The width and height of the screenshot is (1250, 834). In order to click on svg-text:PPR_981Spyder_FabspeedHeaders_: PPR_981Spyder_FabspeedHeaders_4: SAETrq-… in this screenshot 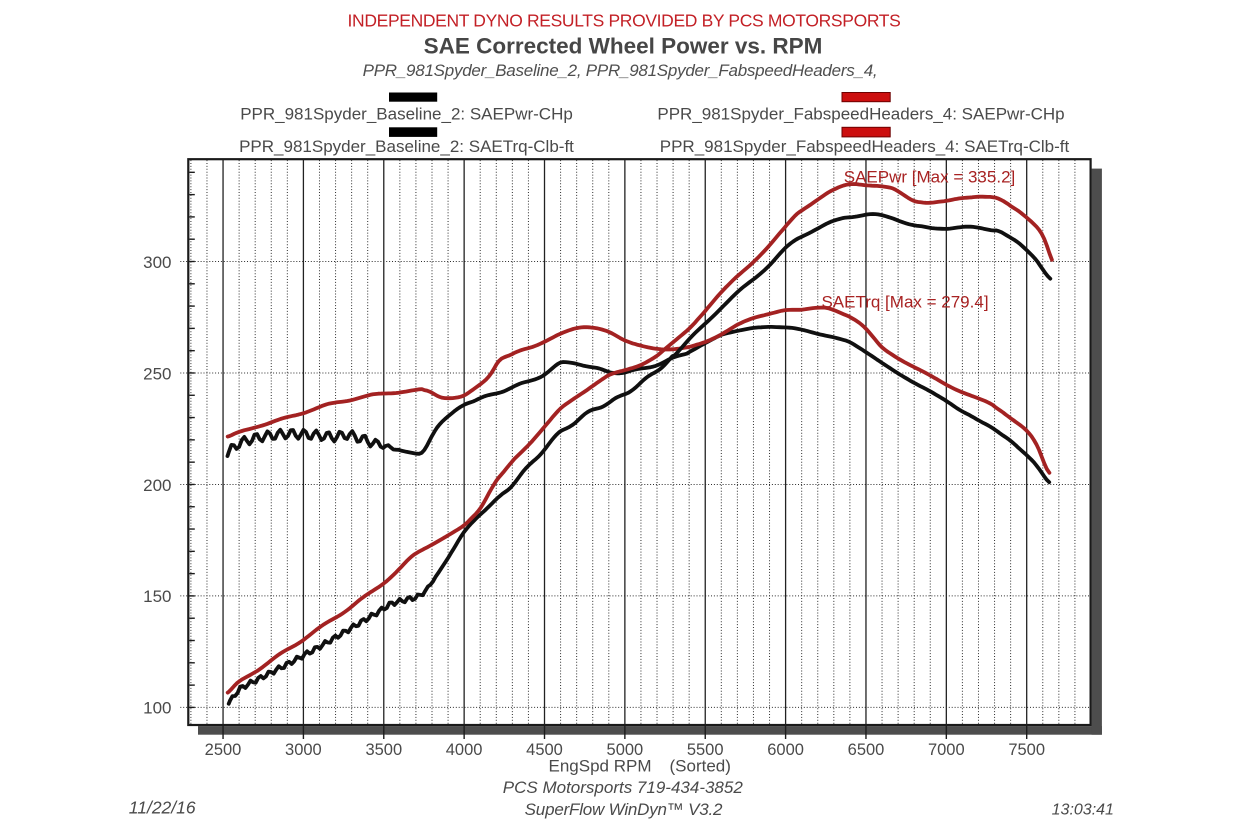, I will do `click(865, 146)`.